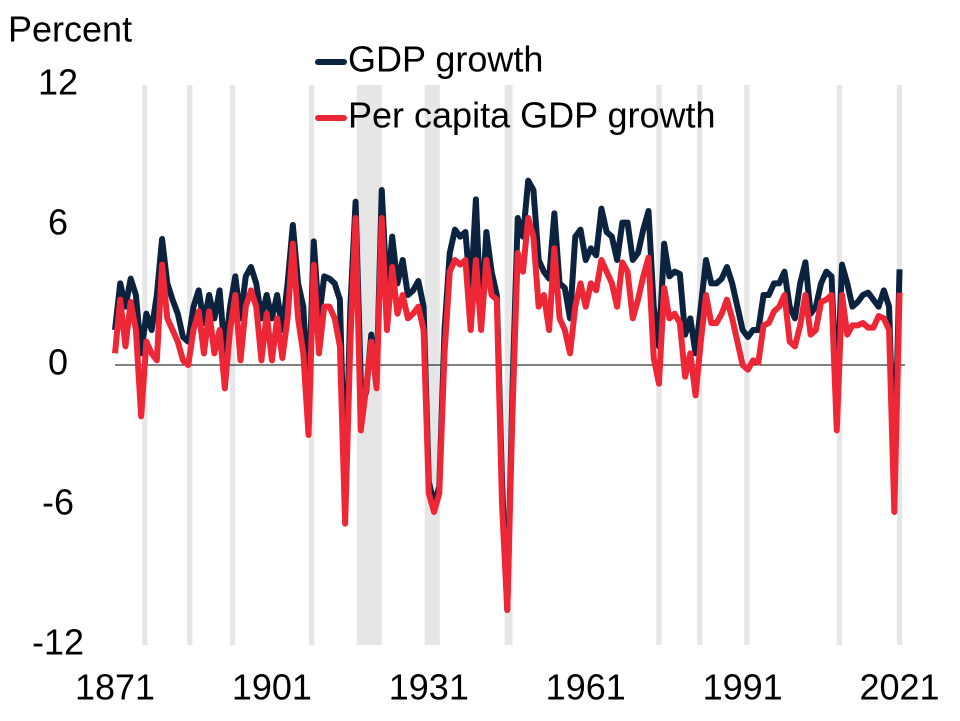  I want to click on y-tick-label: 6, so click(58, 222).